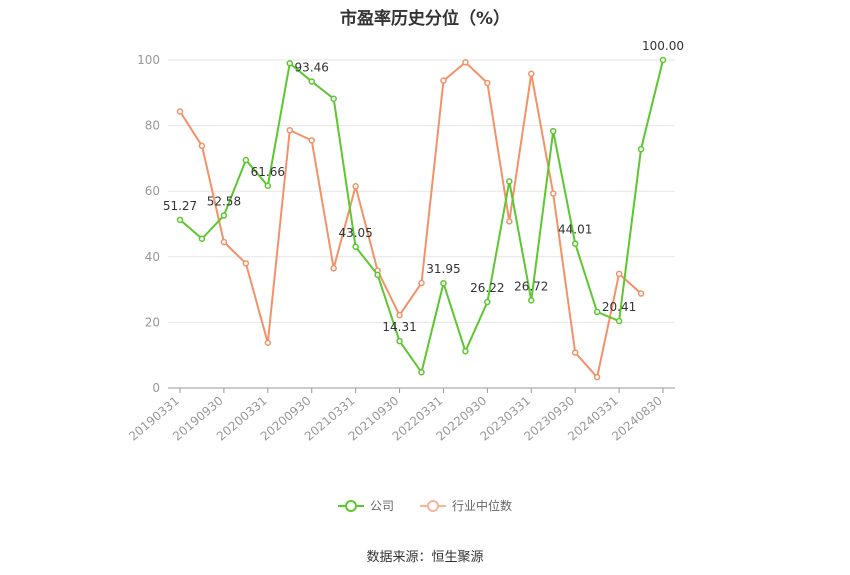 The image size is (850, 575). I want to click on y-tick-label: 80, so click(152, 126).